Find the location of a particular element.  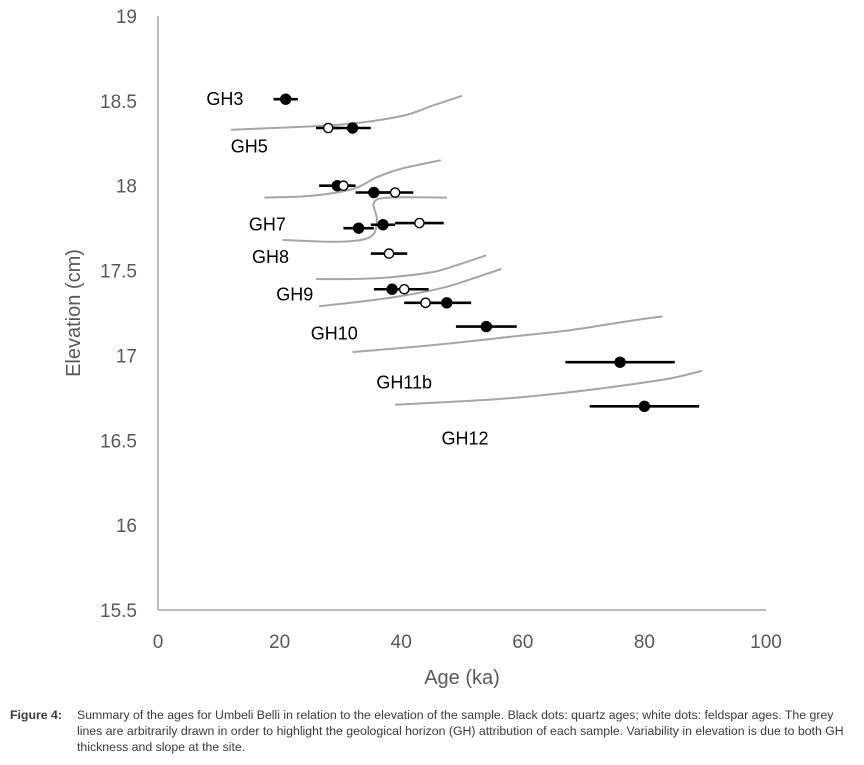

y-tick-label: 18 is located at coordinates (126, 187).